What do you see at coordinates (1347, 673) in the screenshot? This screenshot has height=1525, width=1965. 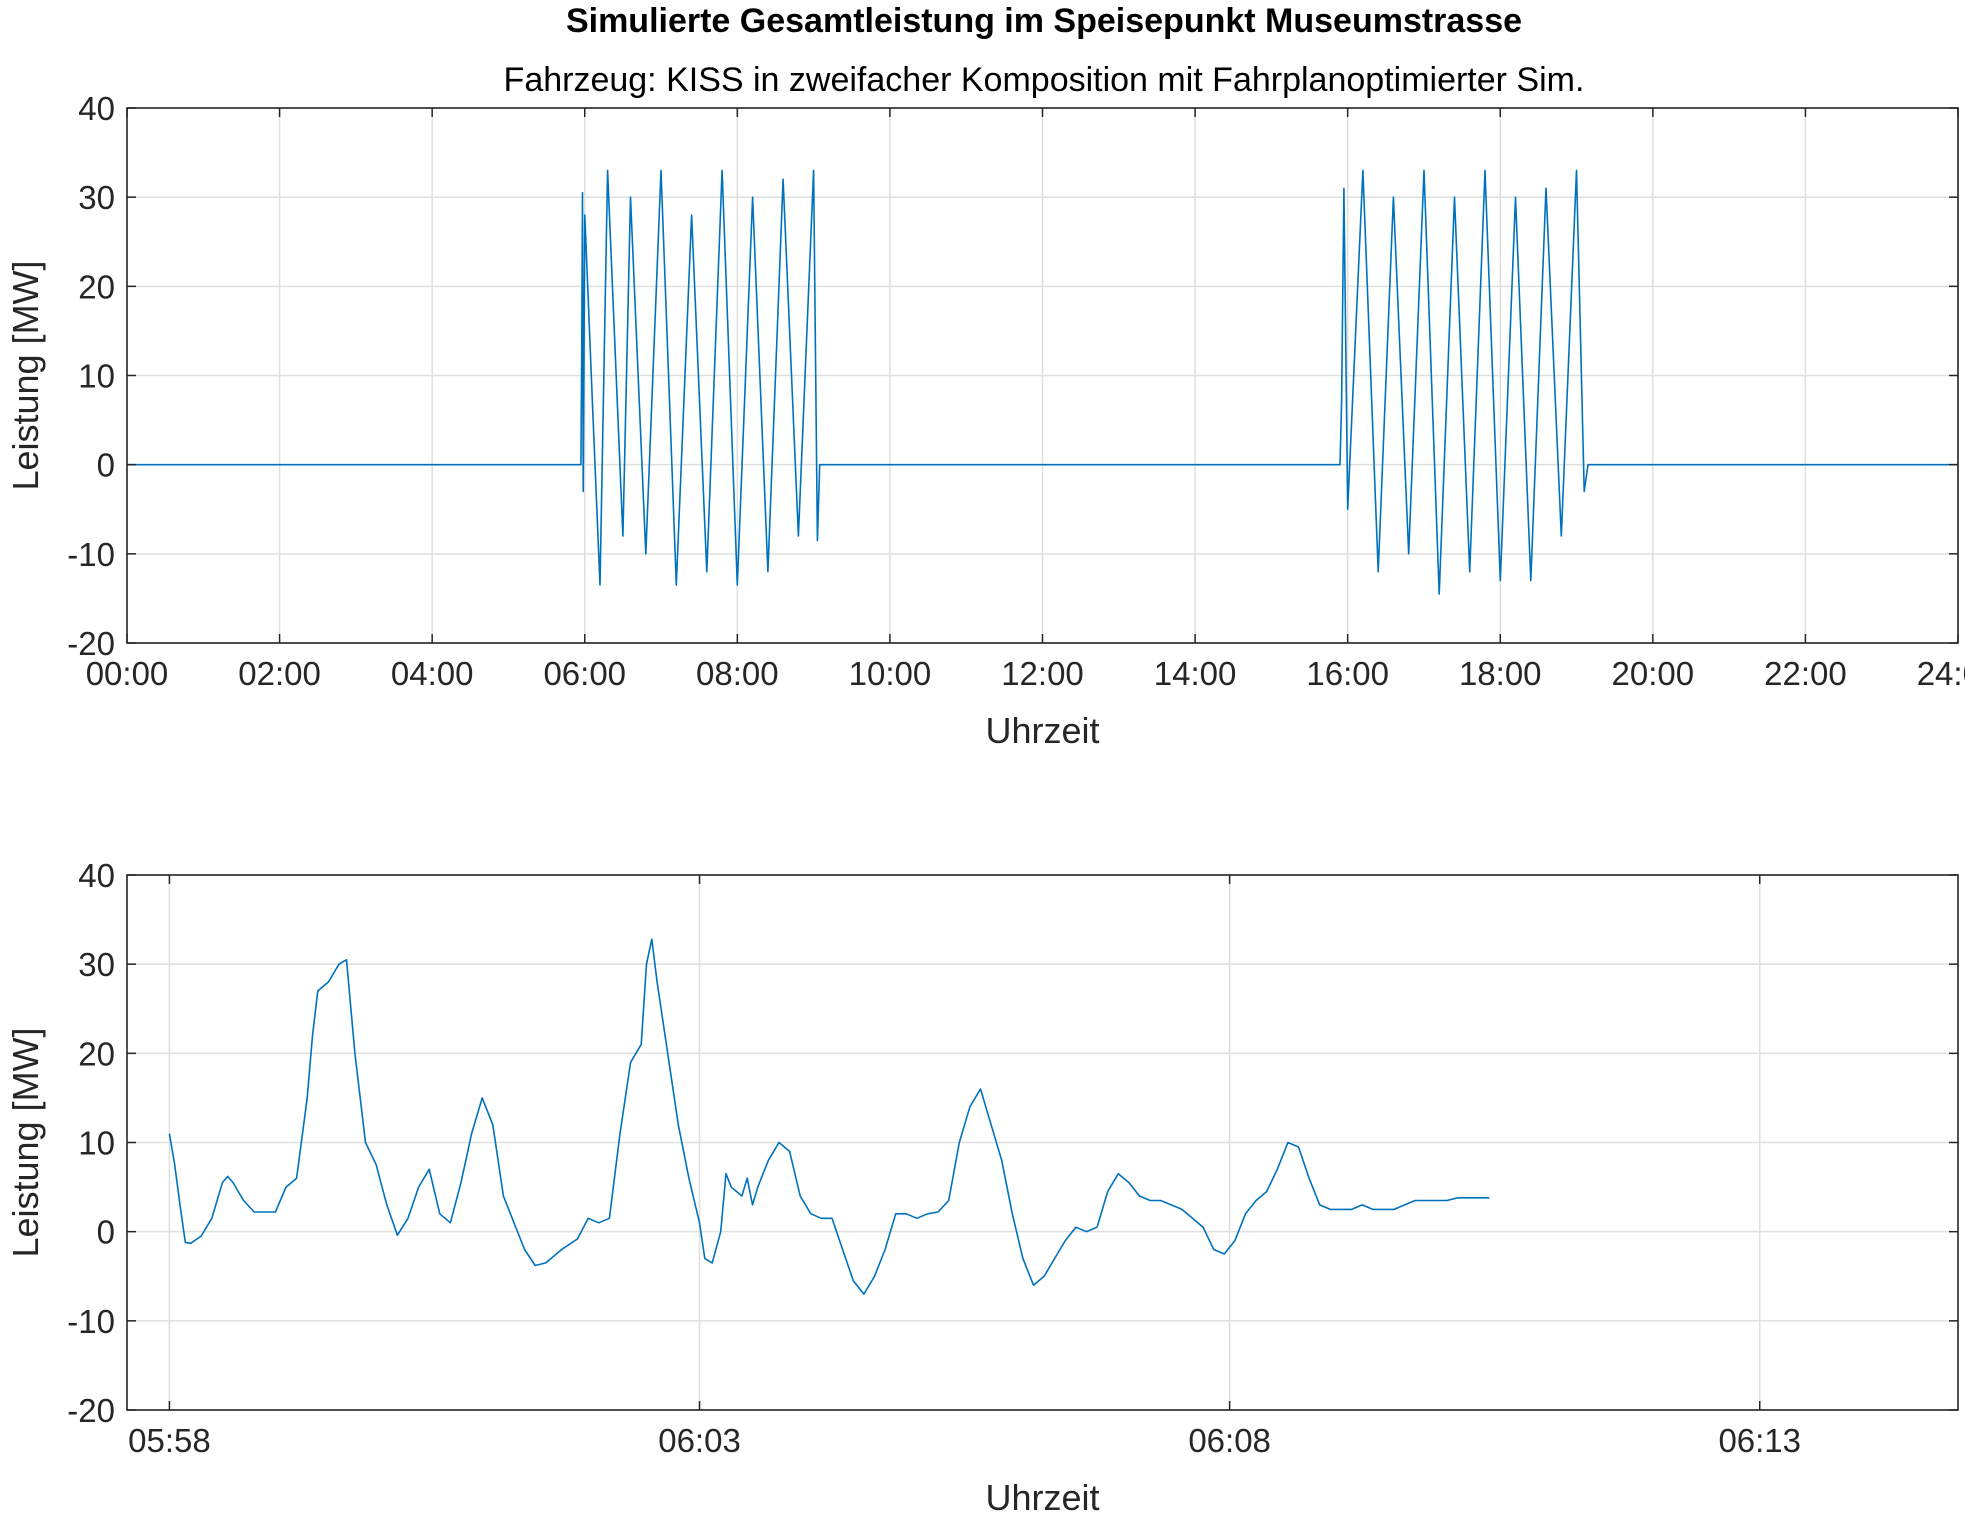 I see `plot0-x-tick-label: 16:00` at bounding box center [1347, 673].